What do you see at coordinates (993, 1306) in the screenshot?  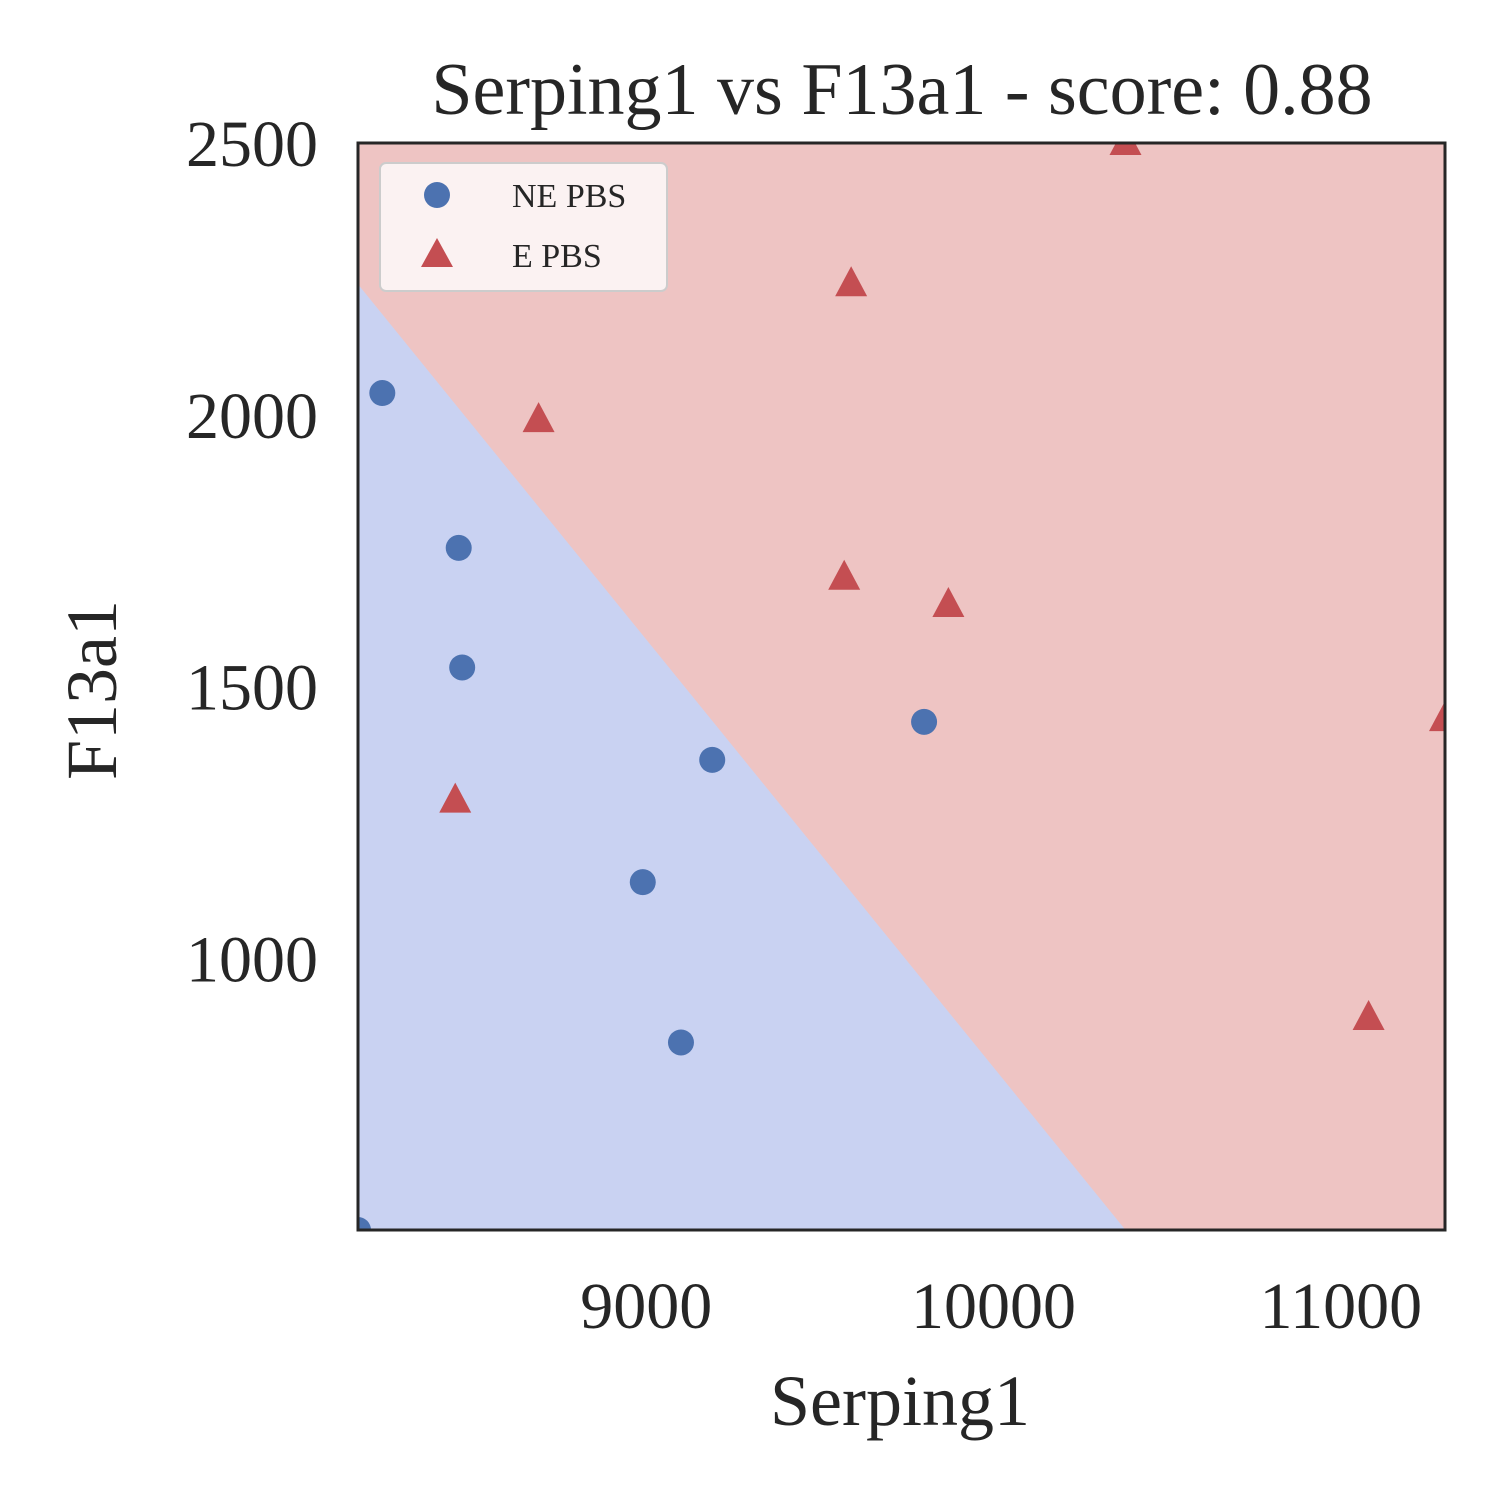 I see `x-tick-label: 10000` at bounding box center [993, 1306].